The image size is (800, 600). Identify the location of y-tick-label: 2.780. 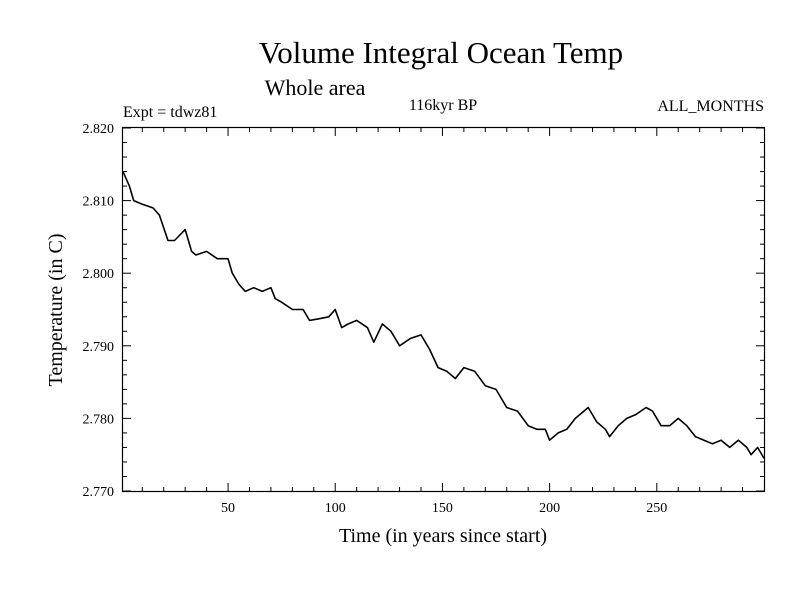
(99, 419).